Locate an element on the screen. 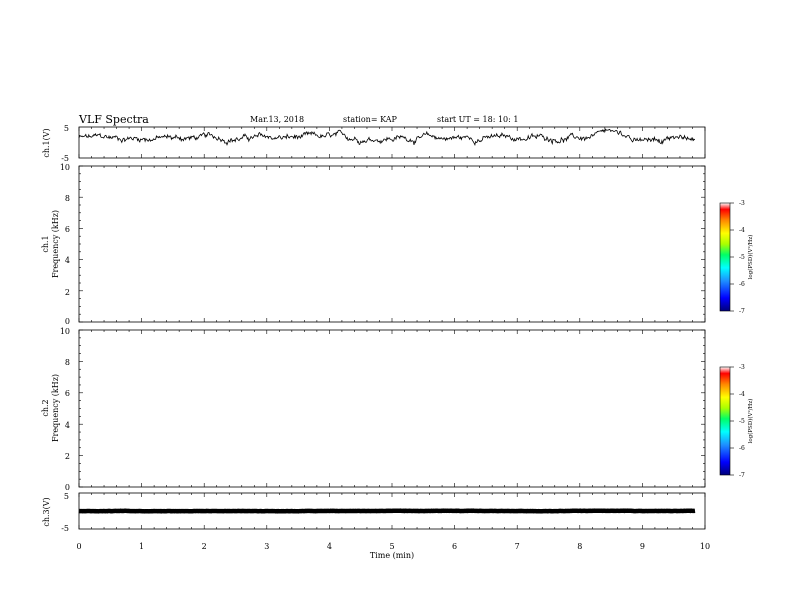 The height and width of the screenshot is (612, 792). cb2-tick-minus5: -5 is located at coordinates (742, 421).